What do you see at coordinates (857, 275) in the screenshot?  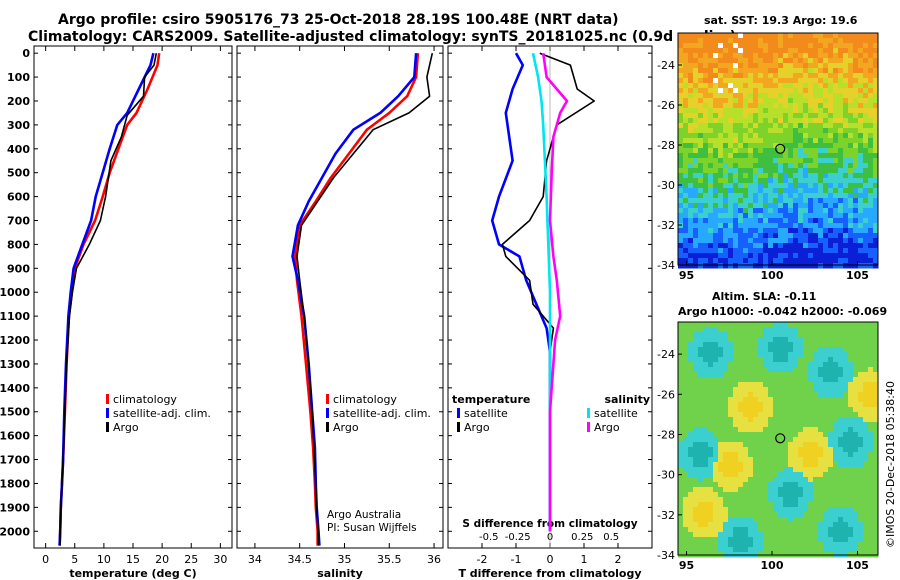 I see `sst-map-xtick-label: 105` at bounding box center [857, 275].